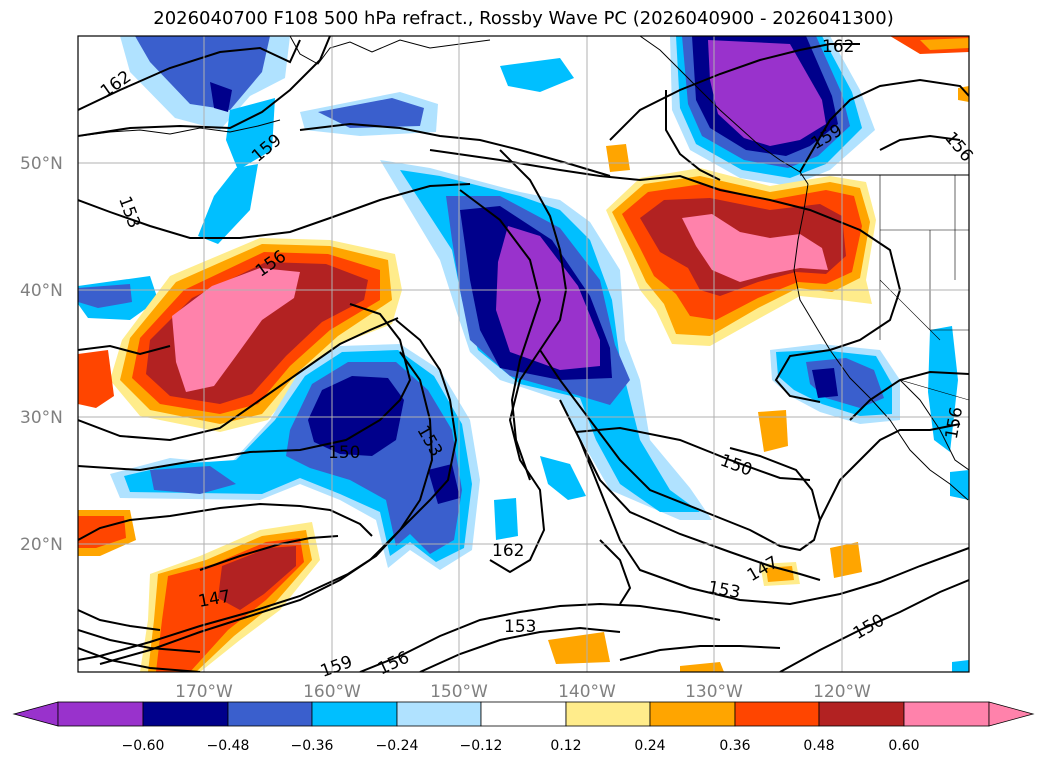 This screenshot has width=1047, height=765. I want to click on colorbar-extend-min, so click(35, 714).